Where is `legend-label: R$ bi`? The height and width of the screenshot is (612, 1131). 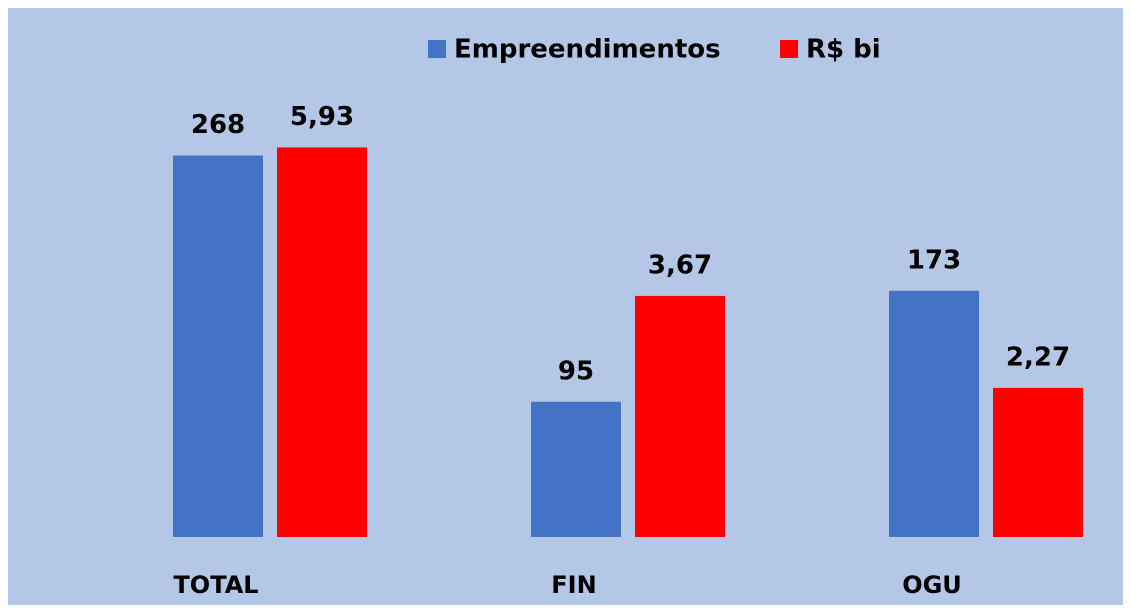 legend-label: R$ bi is located at coordinates (843, 50).